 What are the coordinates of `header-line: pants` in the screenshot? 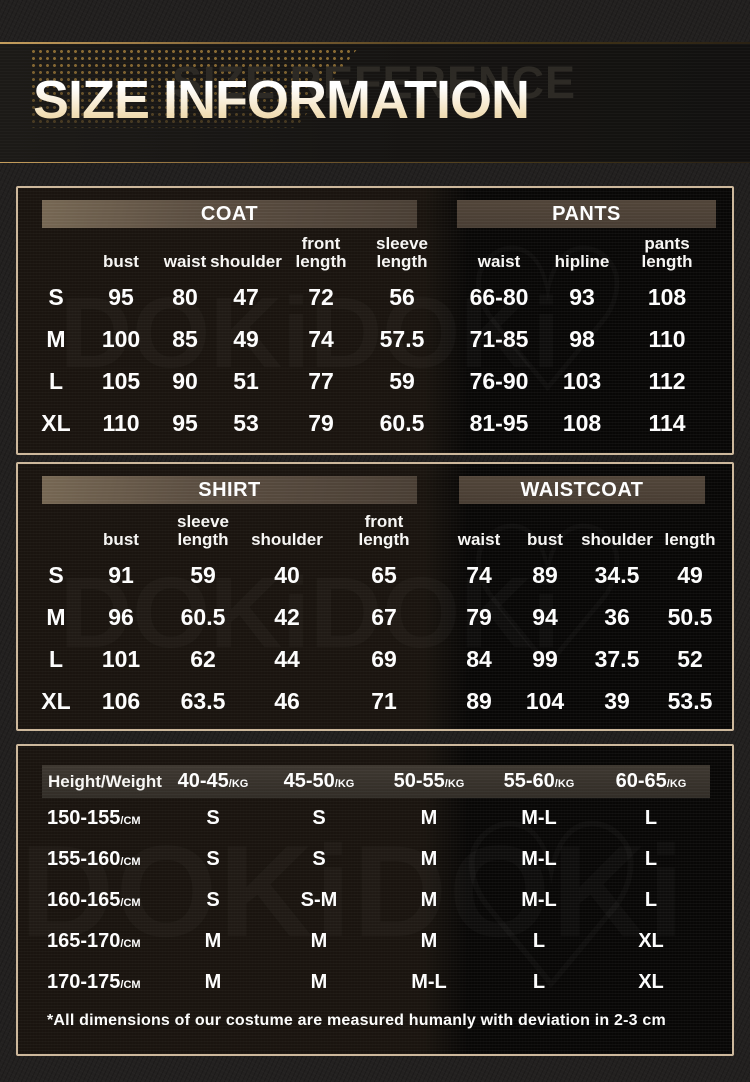 It's located at (667, 243).